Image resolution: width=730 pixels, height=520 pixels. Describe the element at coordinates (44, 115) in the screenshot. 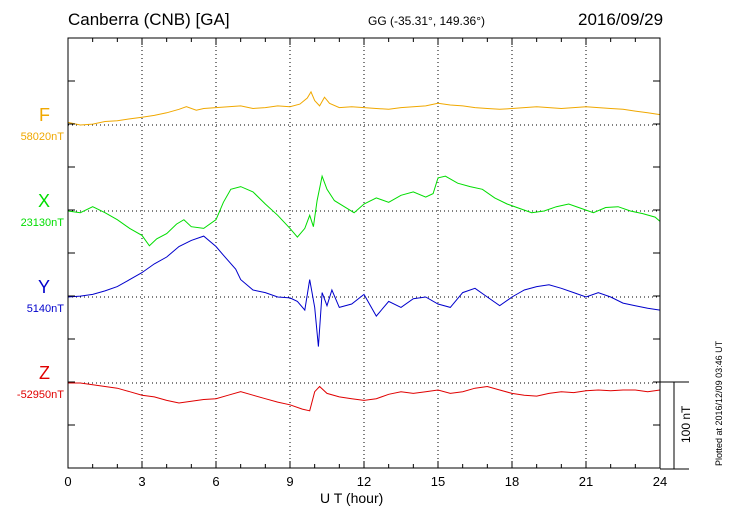

I see `channel-name-f: F` at that location.